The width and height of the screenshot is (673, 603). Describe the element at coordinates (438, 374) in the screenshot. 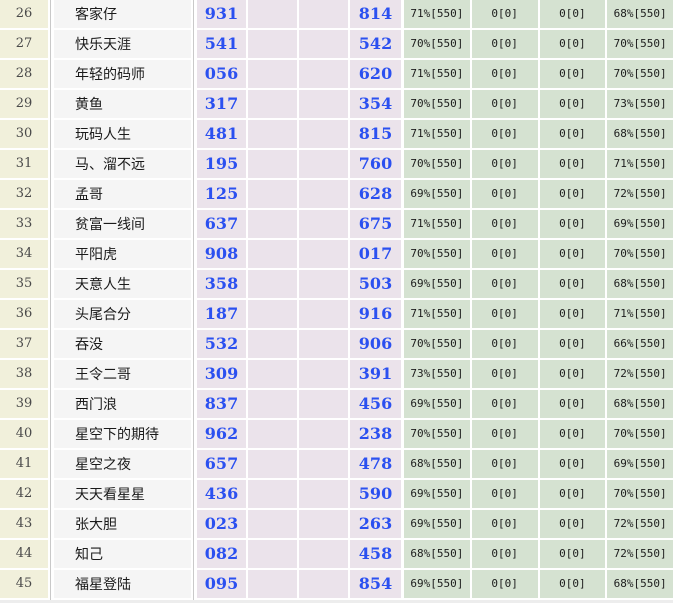

I see `stat-percent-cell: 73%[550]` at that location.